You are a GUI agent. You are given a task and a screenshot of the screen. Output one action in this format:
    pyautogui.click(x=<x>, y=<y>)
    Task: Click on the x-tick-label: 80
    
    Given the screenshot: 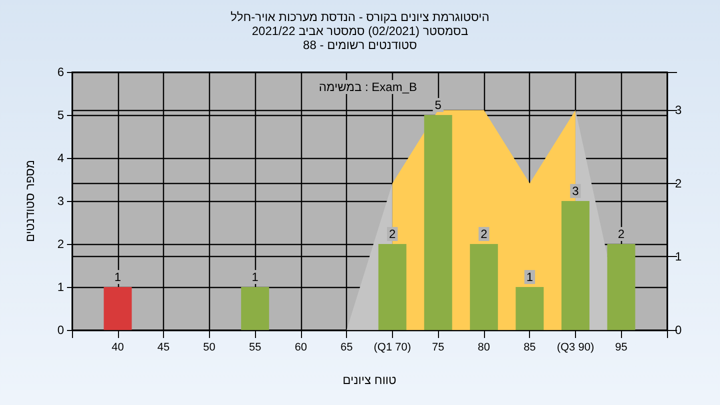 What is the action you would take?
    pyautogui.click(x=484, y=348)
    